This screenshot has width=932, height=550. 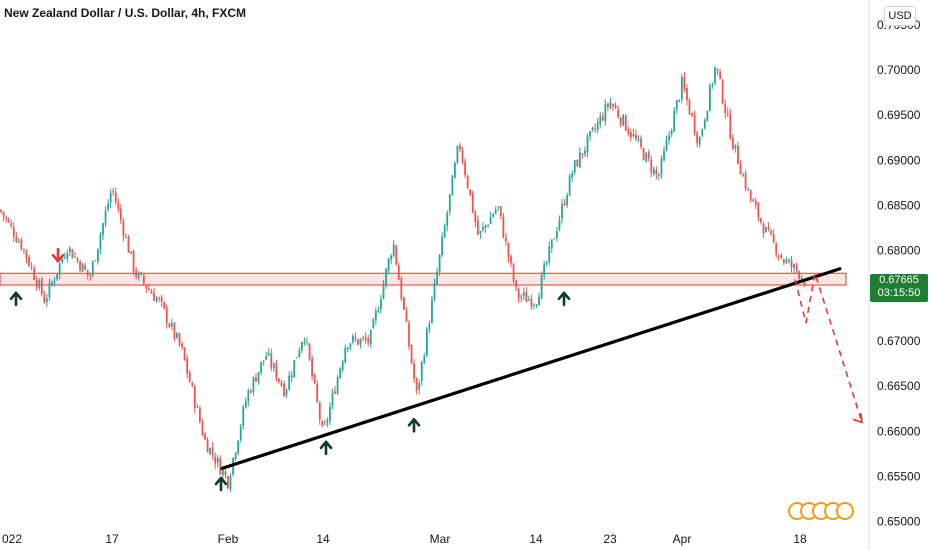 I want to click on time-axis: 022 17 Feb 14 Mar 14 23 Apr 18, so click(x=404, y=539).